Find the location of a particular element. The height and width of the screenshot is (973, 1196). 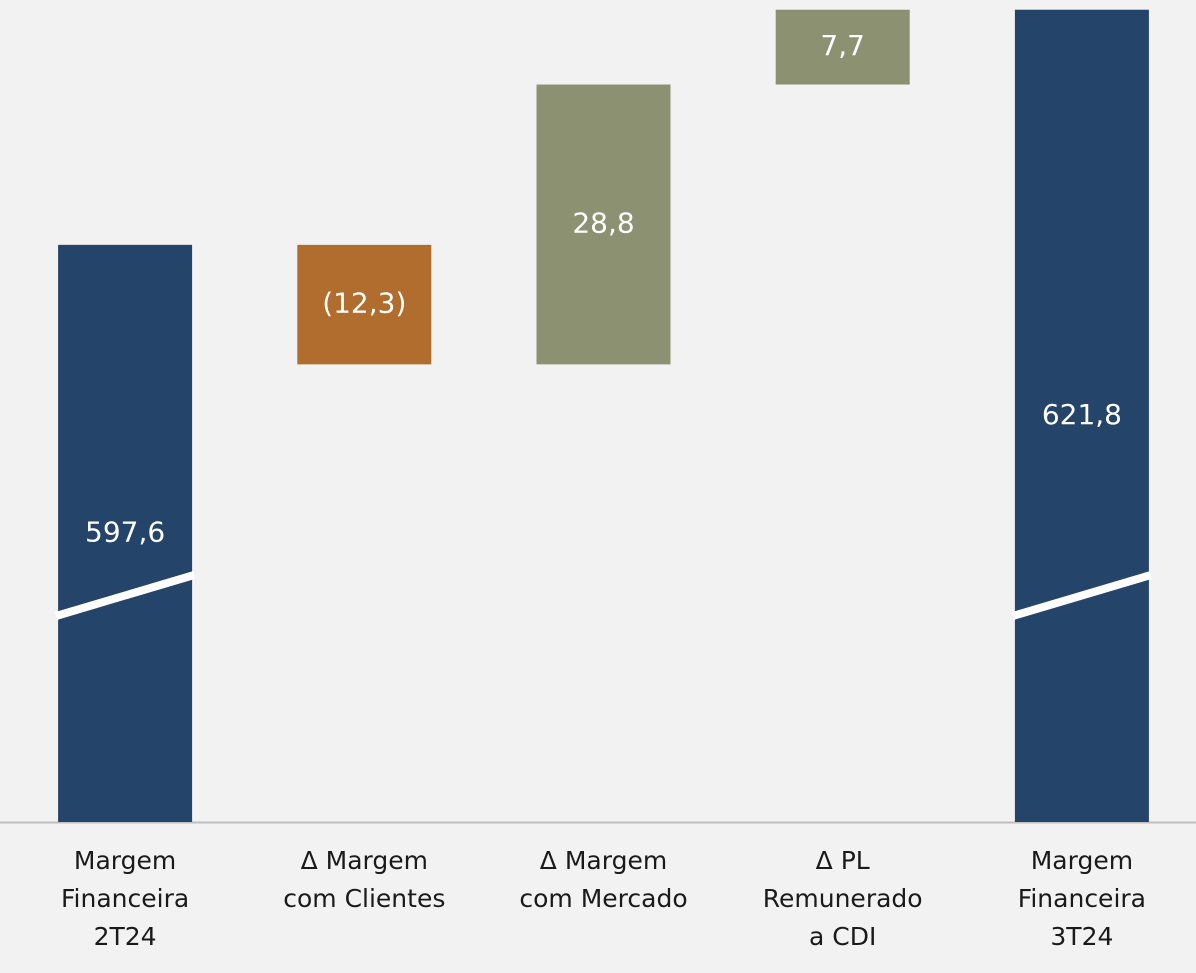

category-label: Margem Financeira 2T24 is located at coordinates (125, 898).